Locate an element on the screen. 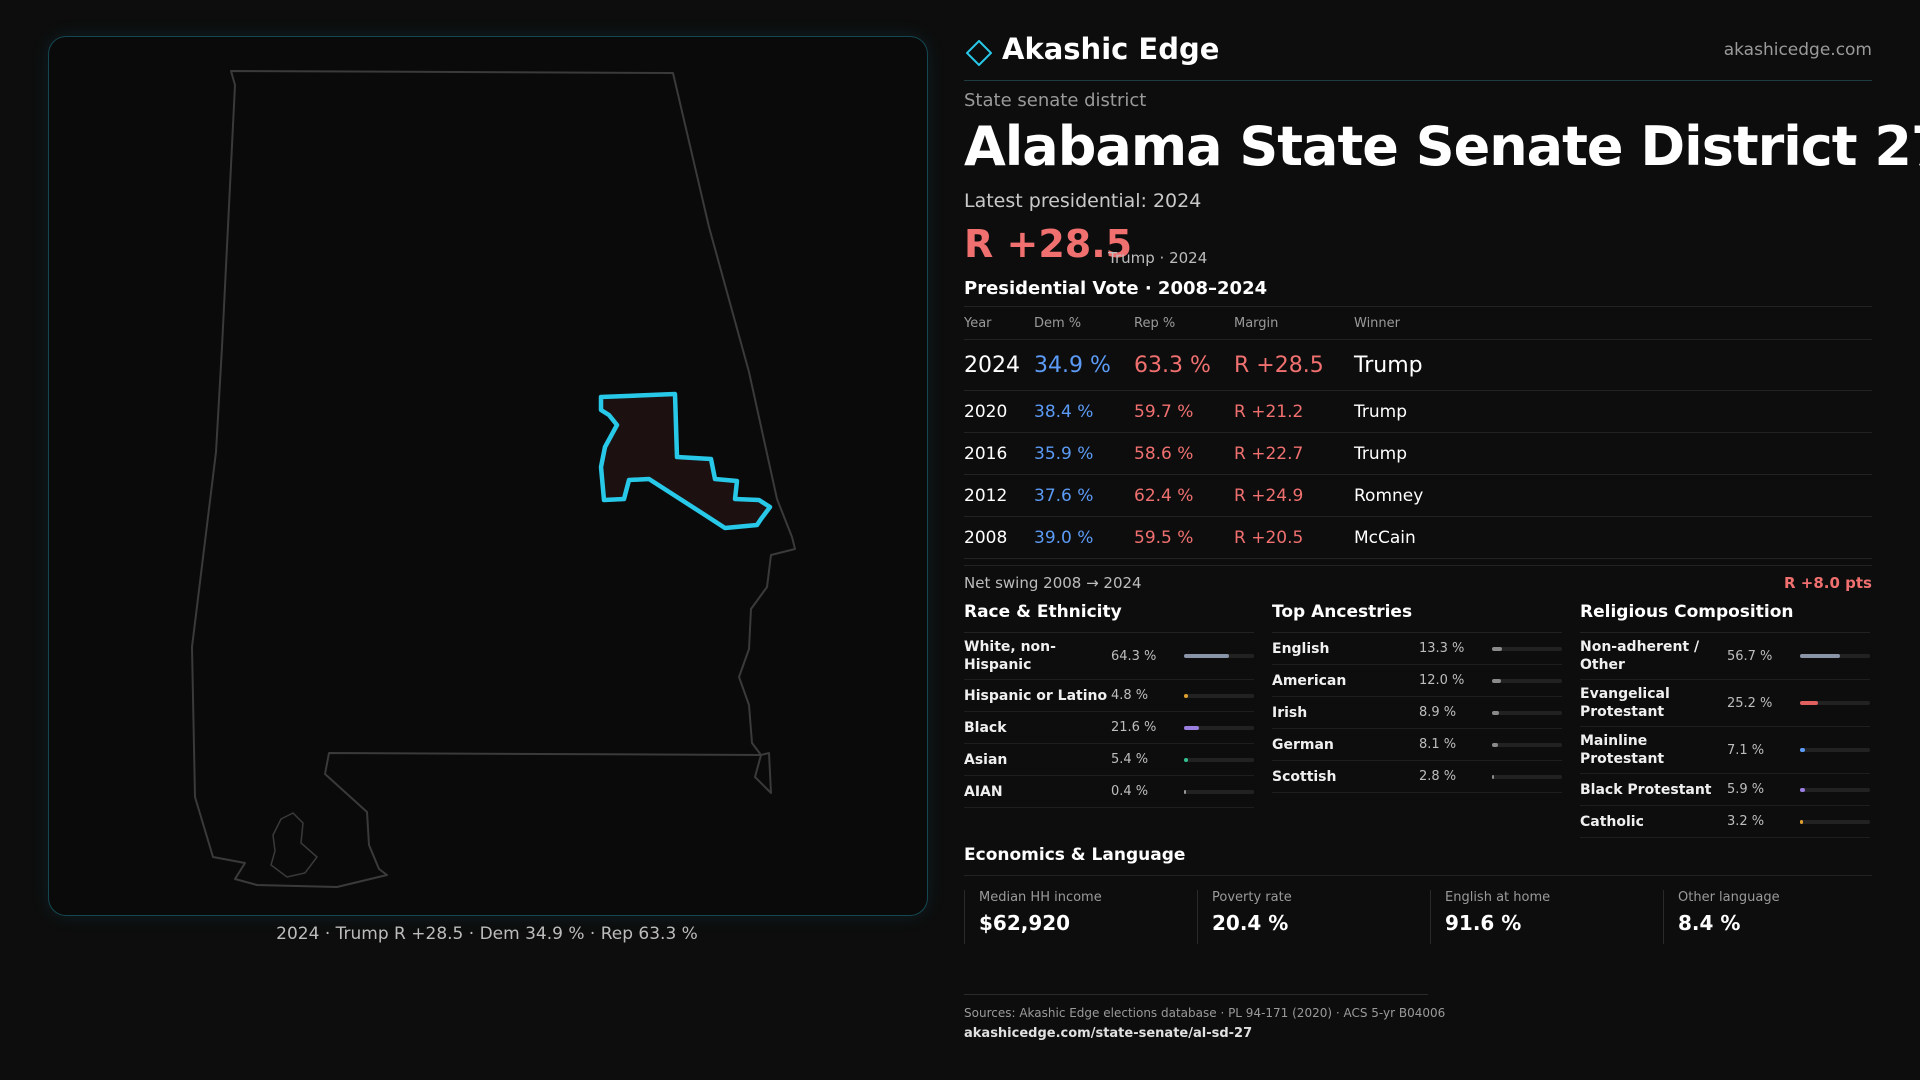 The image size is (1920, 1080). diamond-logo-icon is located at coordinates (979, 53).